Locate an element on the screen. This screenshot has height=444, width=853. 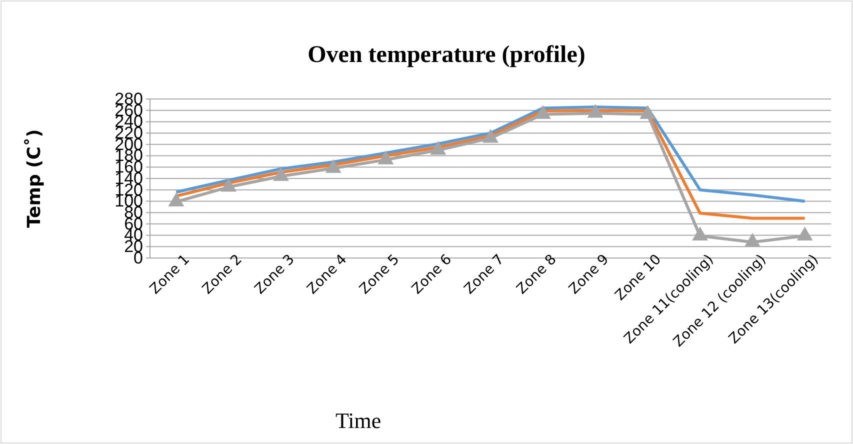
chart-title: Oven temperature (profile) is located at coordinates (447, 55).